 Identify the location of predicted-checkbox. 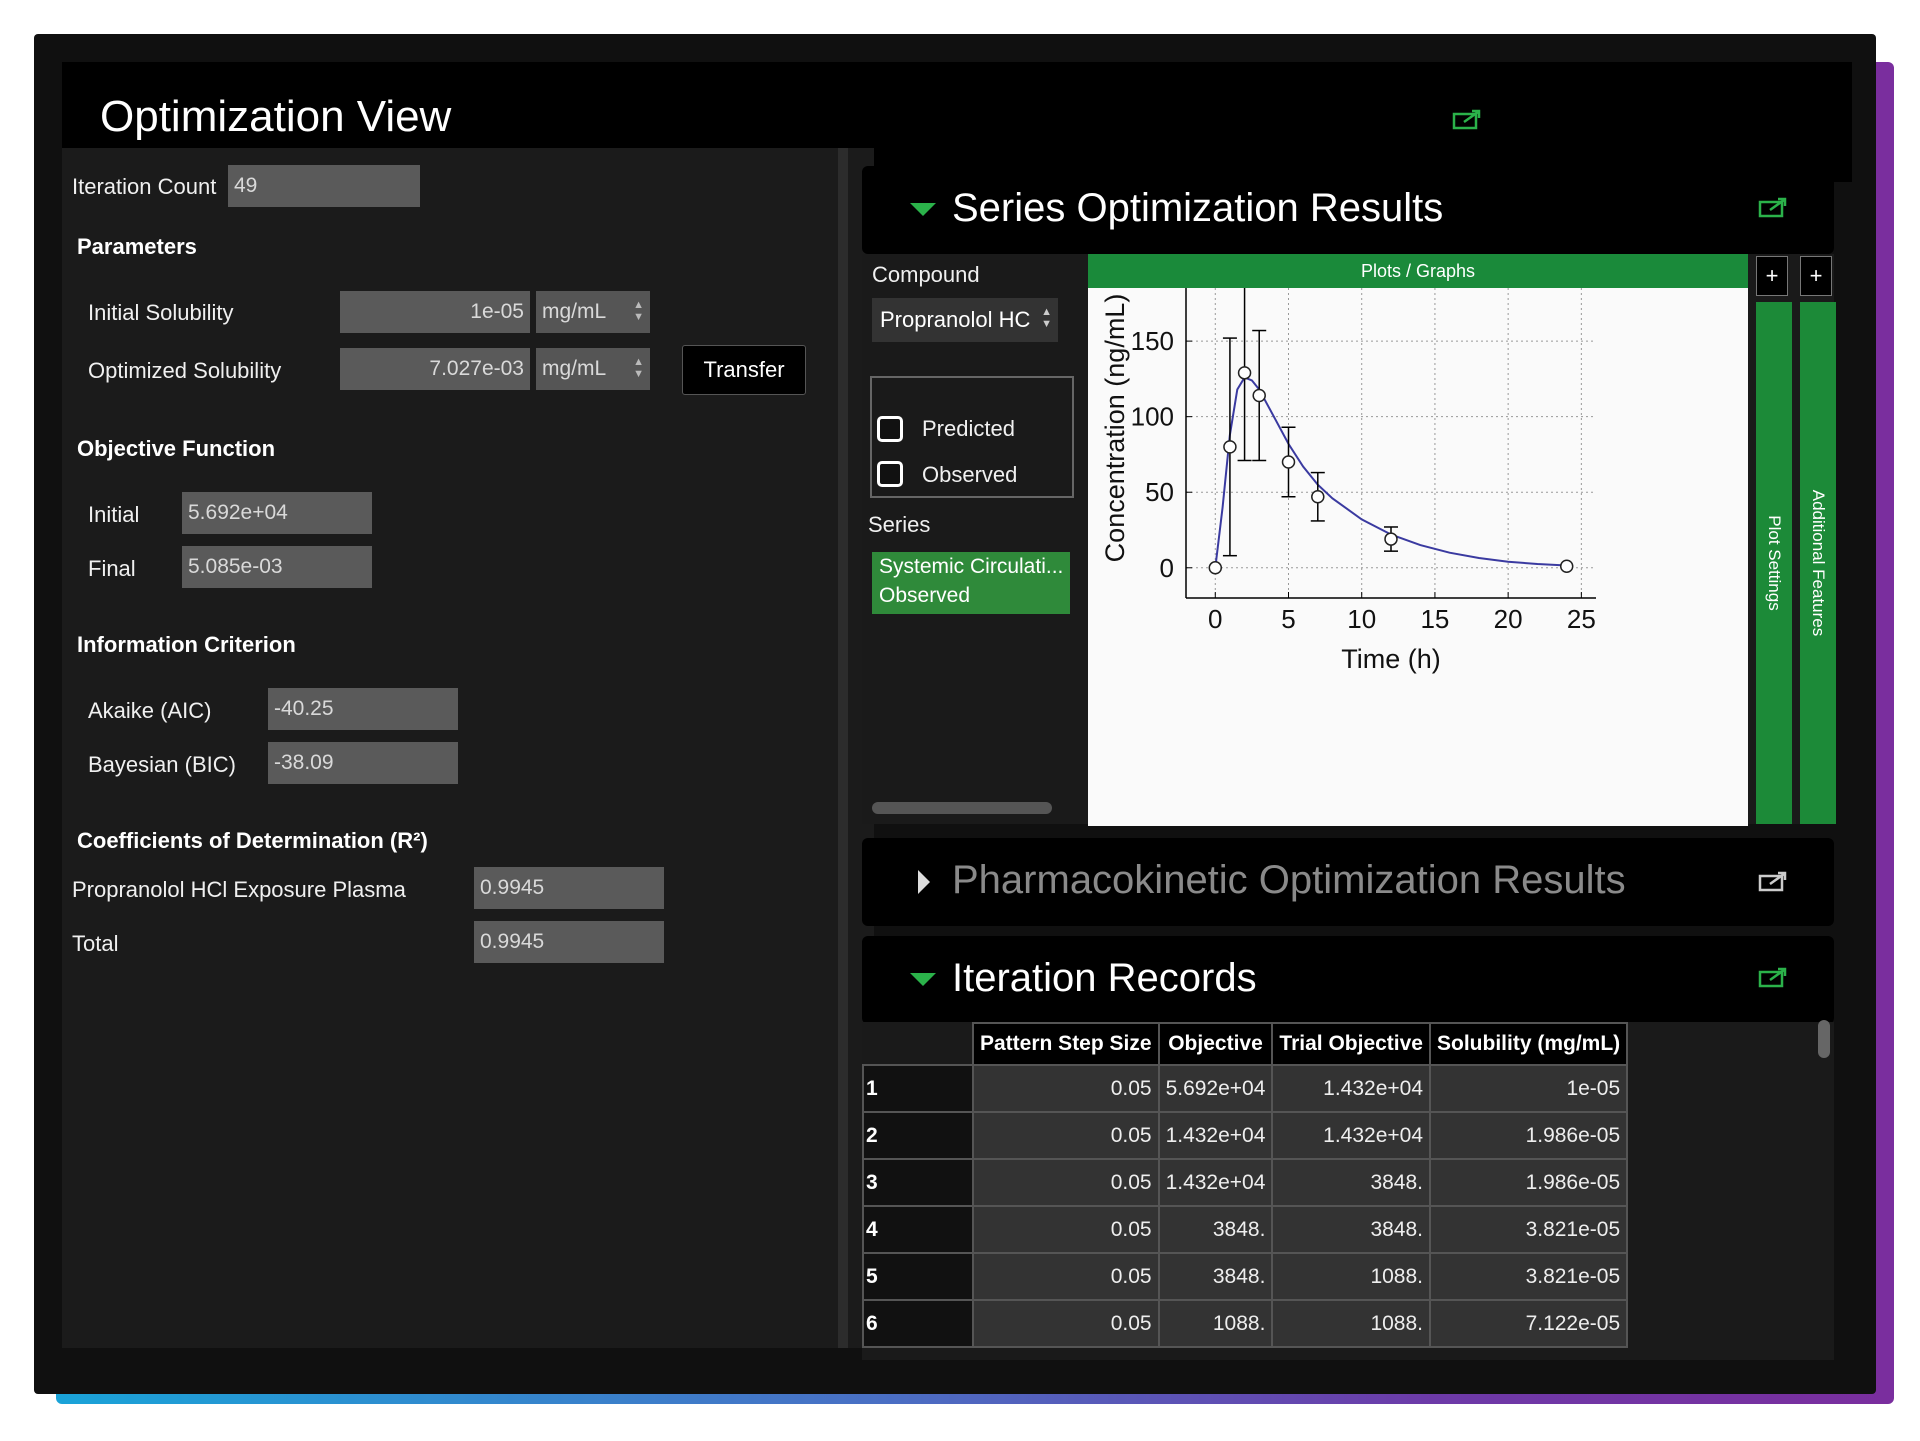
(890, 429).